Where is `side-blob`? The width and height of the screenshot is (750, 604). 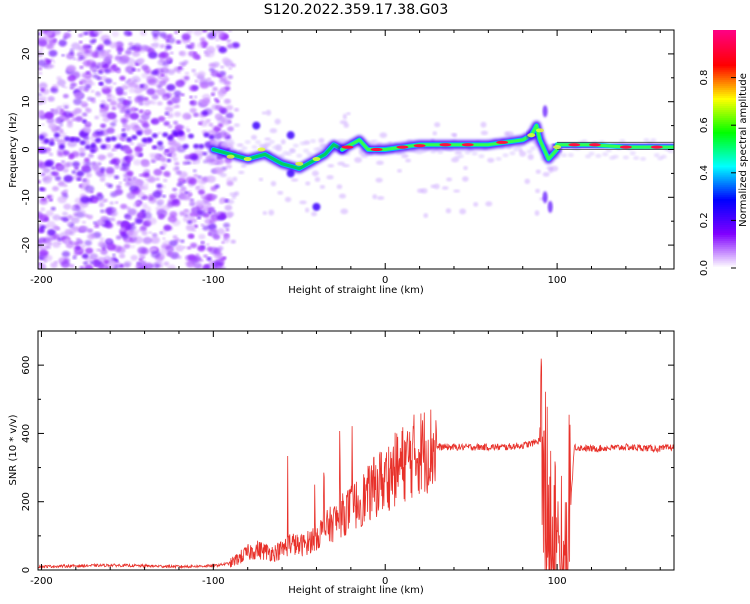 side-blob is located at coordinates (256, 125).